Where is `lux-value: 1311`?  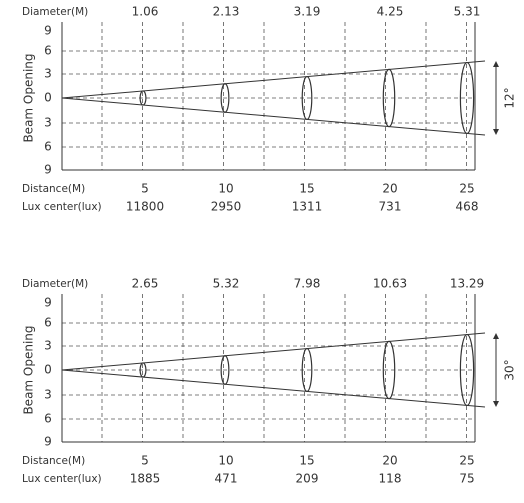
lux-value: 1311 is located at coordinates (307, 207).